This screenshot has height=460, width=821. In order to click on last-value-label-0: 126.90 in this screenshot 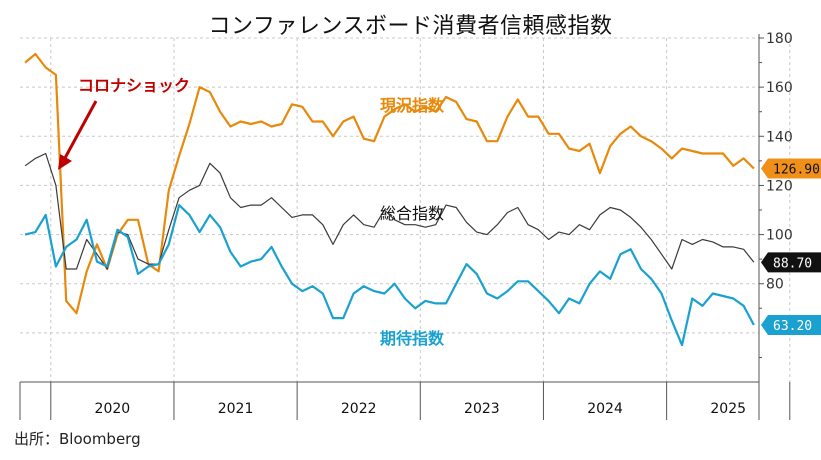, I will do `click(796, 169)`.